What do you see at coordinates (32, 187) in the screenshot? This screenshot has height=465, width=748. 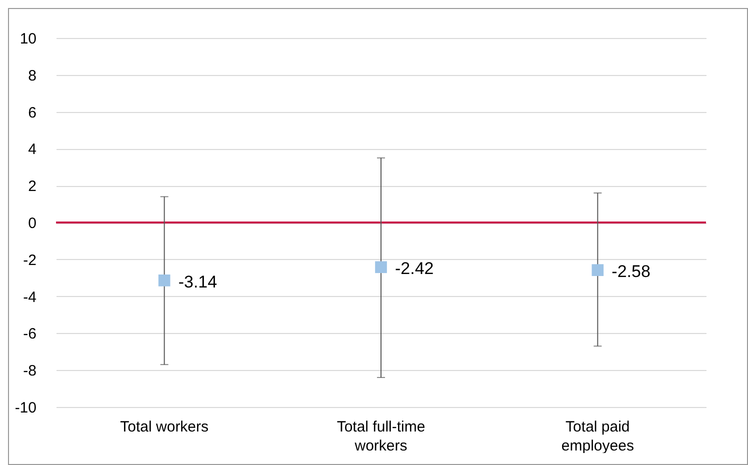 I see `y-tick-label: 2` at bounding box center [32, 187].